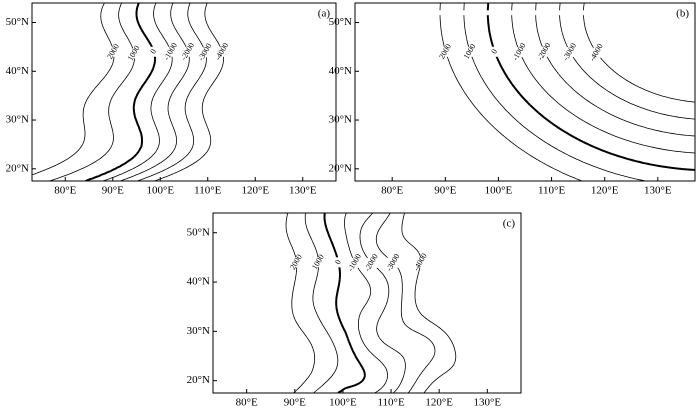 This screenshot has height=411, width=700. Describe the element at coordinates (509, 224) in the screenshot. I see `panel-label: (c)` at that location.